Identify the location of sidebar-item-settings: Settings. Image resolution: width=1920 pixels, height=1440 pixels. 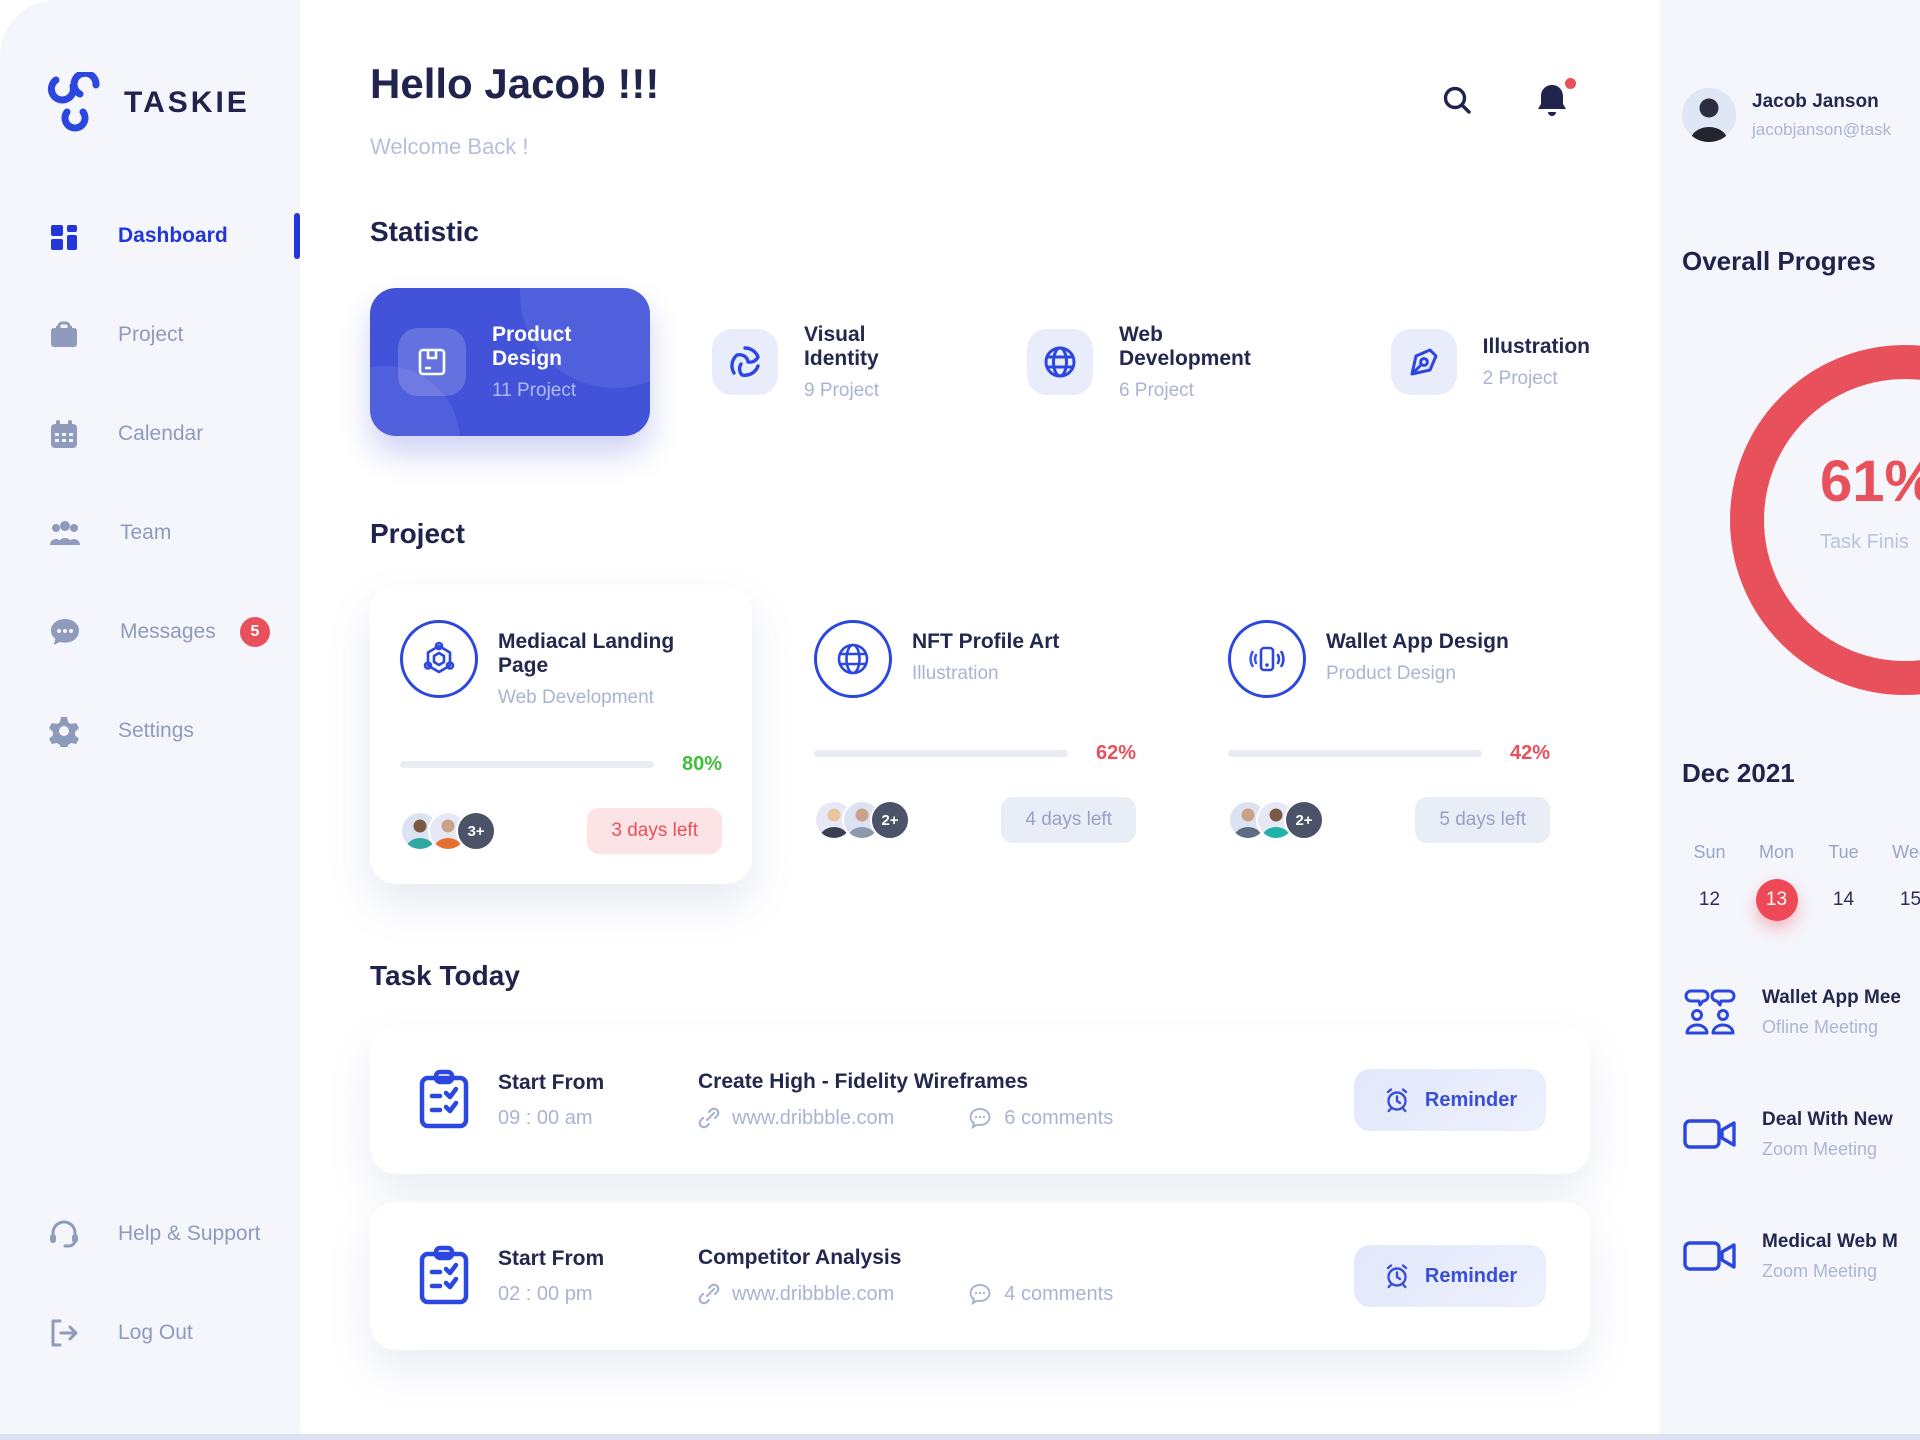
(150, 730).